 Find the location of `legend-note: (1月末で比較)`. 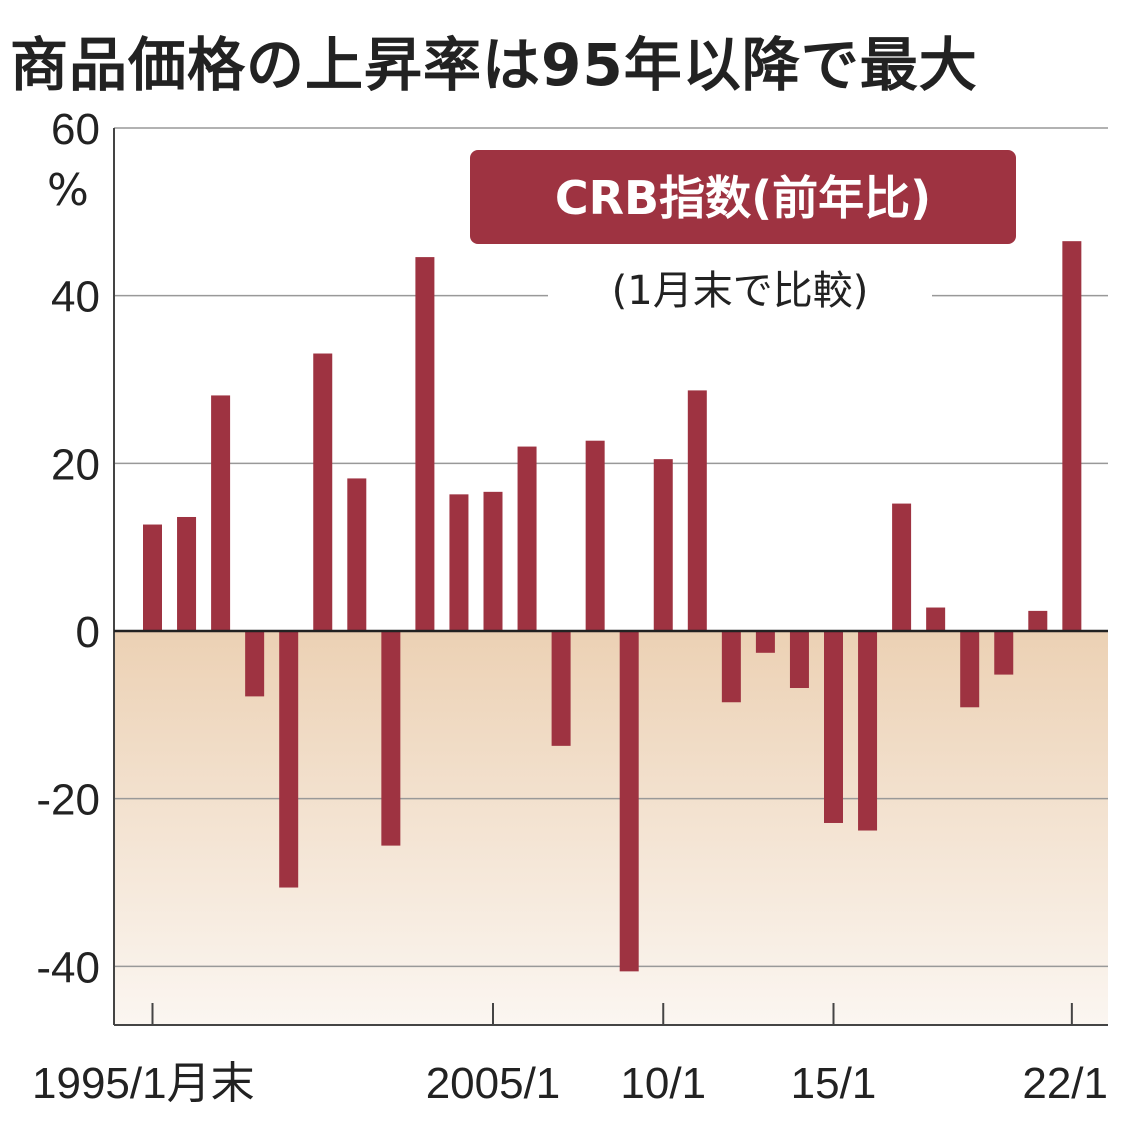

legend-note: (1月末で比較) is located at coordinates (740, 291).